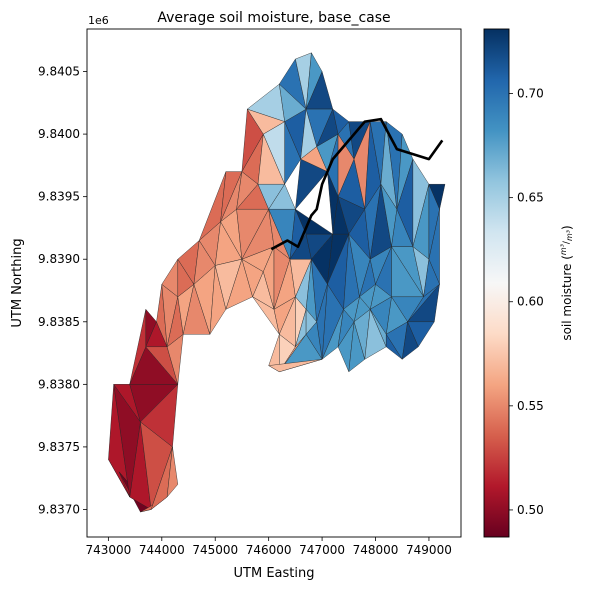 The width and height of the screenshot is (592, 590). I want to click on colorbar-unit-close: ), so click(567, 227).